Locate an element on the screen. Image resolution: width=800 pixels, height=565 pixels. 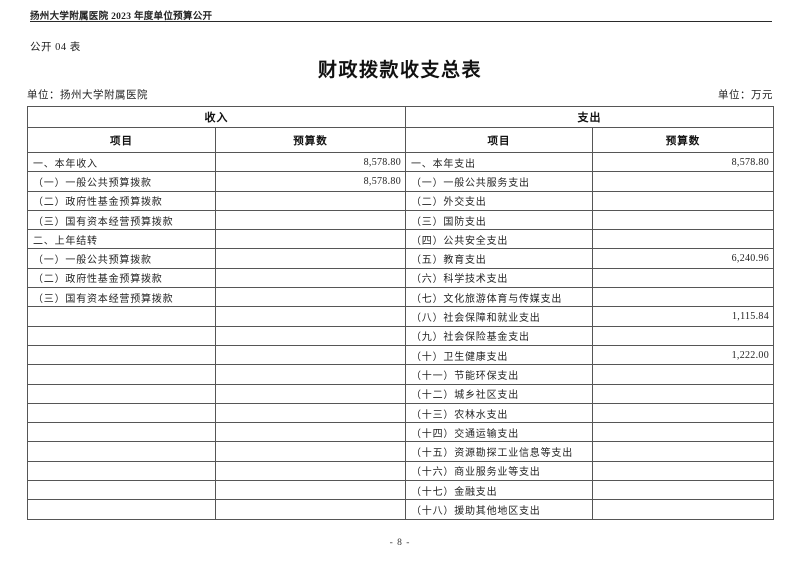
table-row: （一）一般公共预算拨款 8,578.80 （一）一般公共服务支出 is located at coordinates (400, 181).